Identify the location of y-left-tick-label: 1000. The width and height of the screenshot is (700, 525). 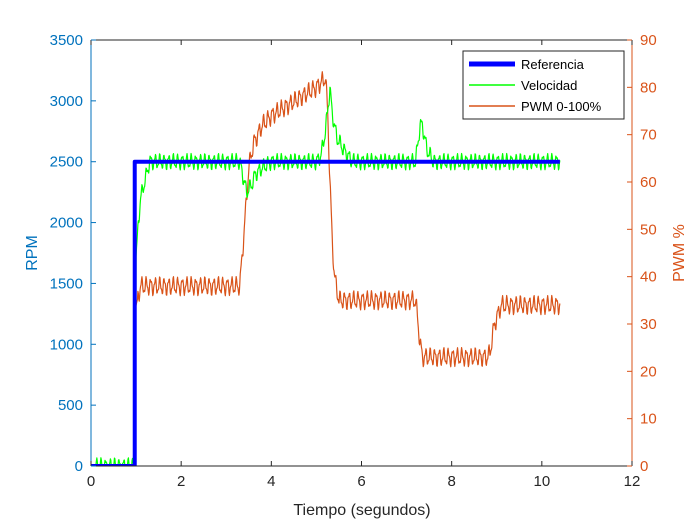
(66, 344).